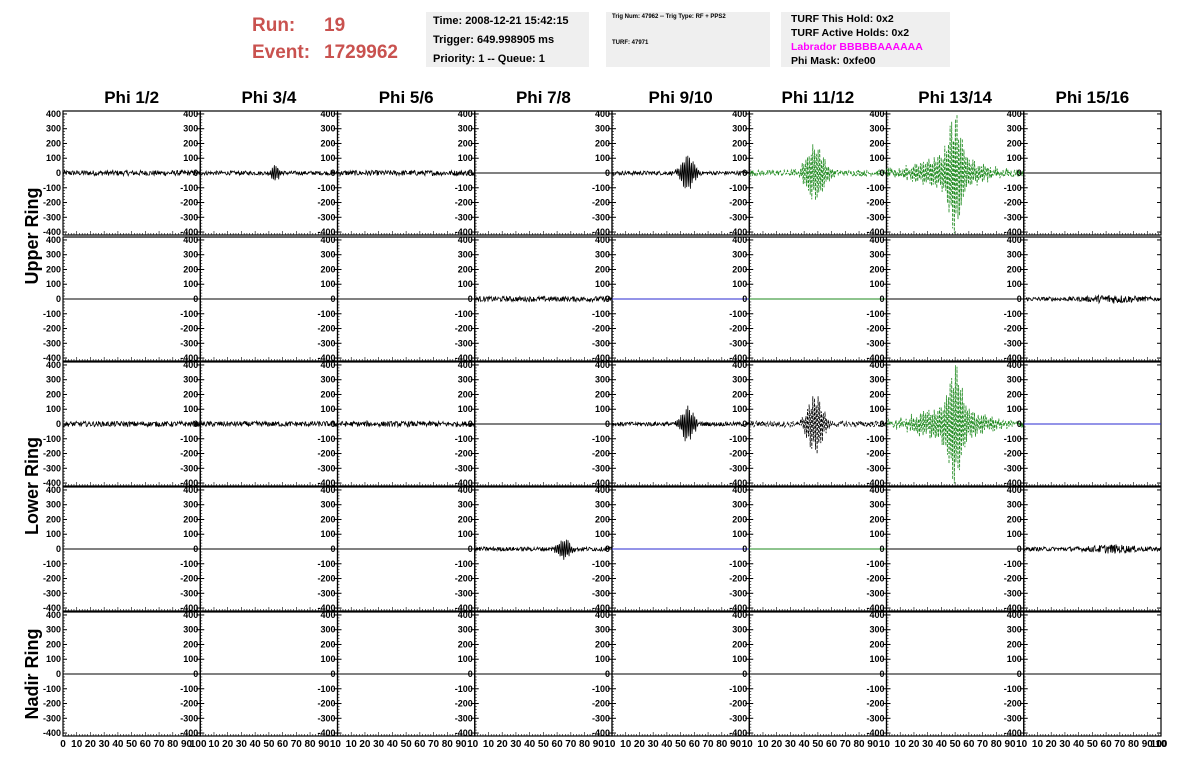 The width and height of the screenshot is (1196, 772). I want to click on column-title: Phi 7/8, so click(543, 97).